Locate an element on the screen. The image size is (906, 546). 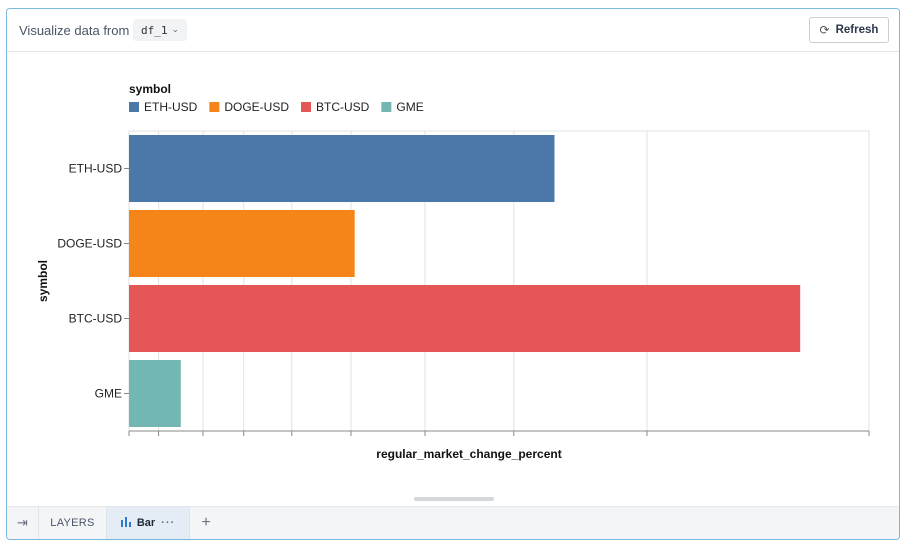
source-select: df_1 ⌄ is located at coordinates (160, 30).